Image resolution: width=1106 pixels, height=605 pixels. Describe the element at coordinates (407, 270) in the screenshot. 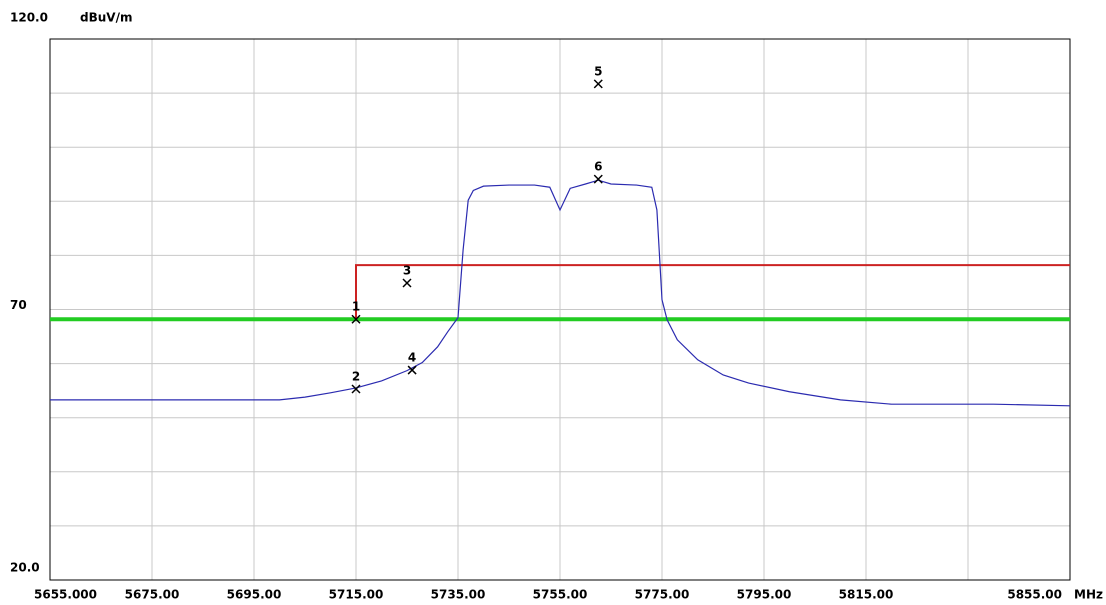

I see `marker-label: 3` at that location.